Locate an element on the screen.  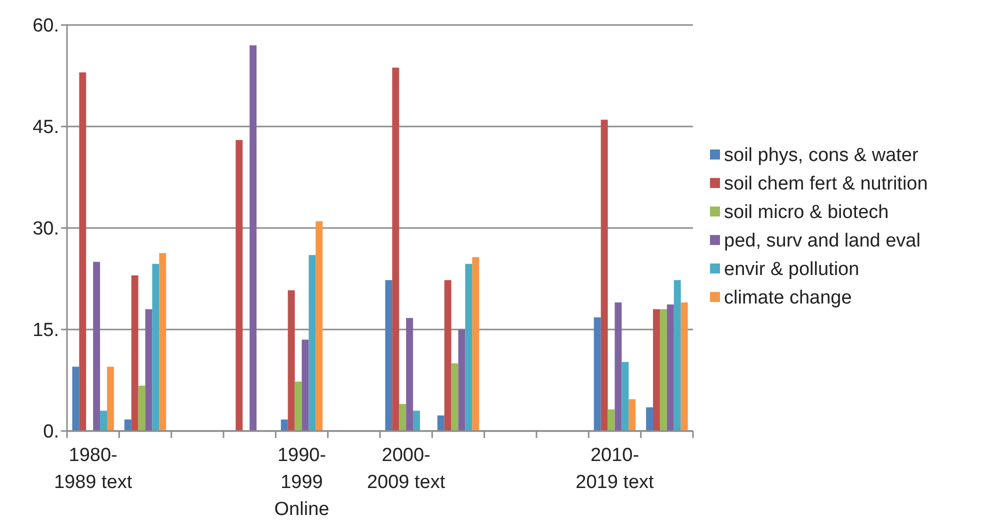
y-tick-label: 15. is located at coordinates (45, 331).